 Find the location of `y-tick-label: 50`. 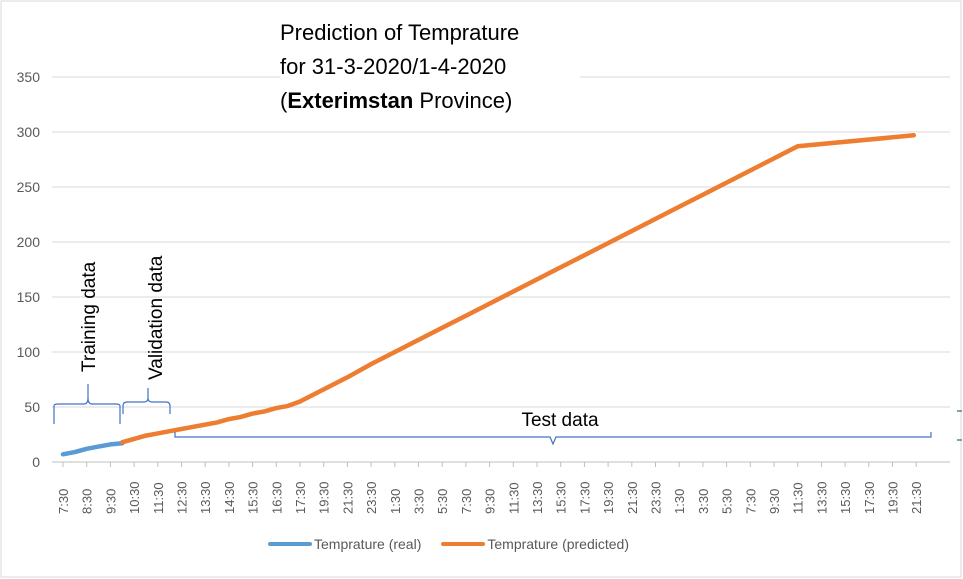

y-tick-label: 50 is located at coordinates (32, 407).